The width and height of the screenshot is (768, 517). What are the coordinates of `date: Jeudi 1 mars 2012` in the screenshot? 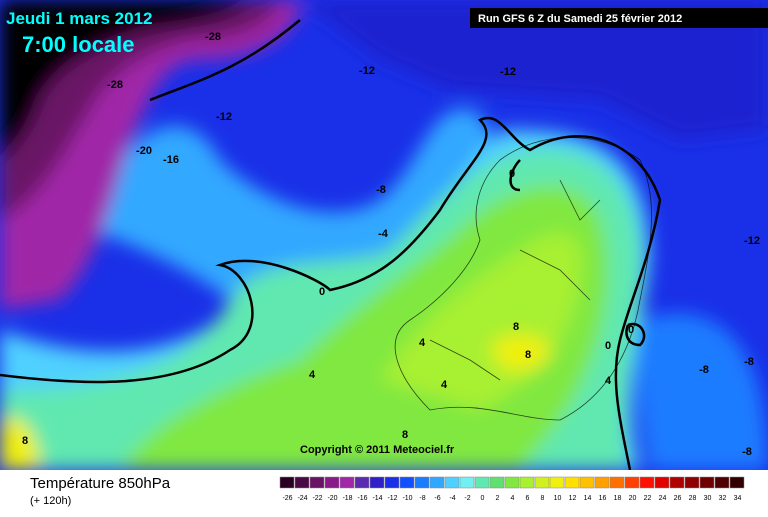 It's located at (79, 18).